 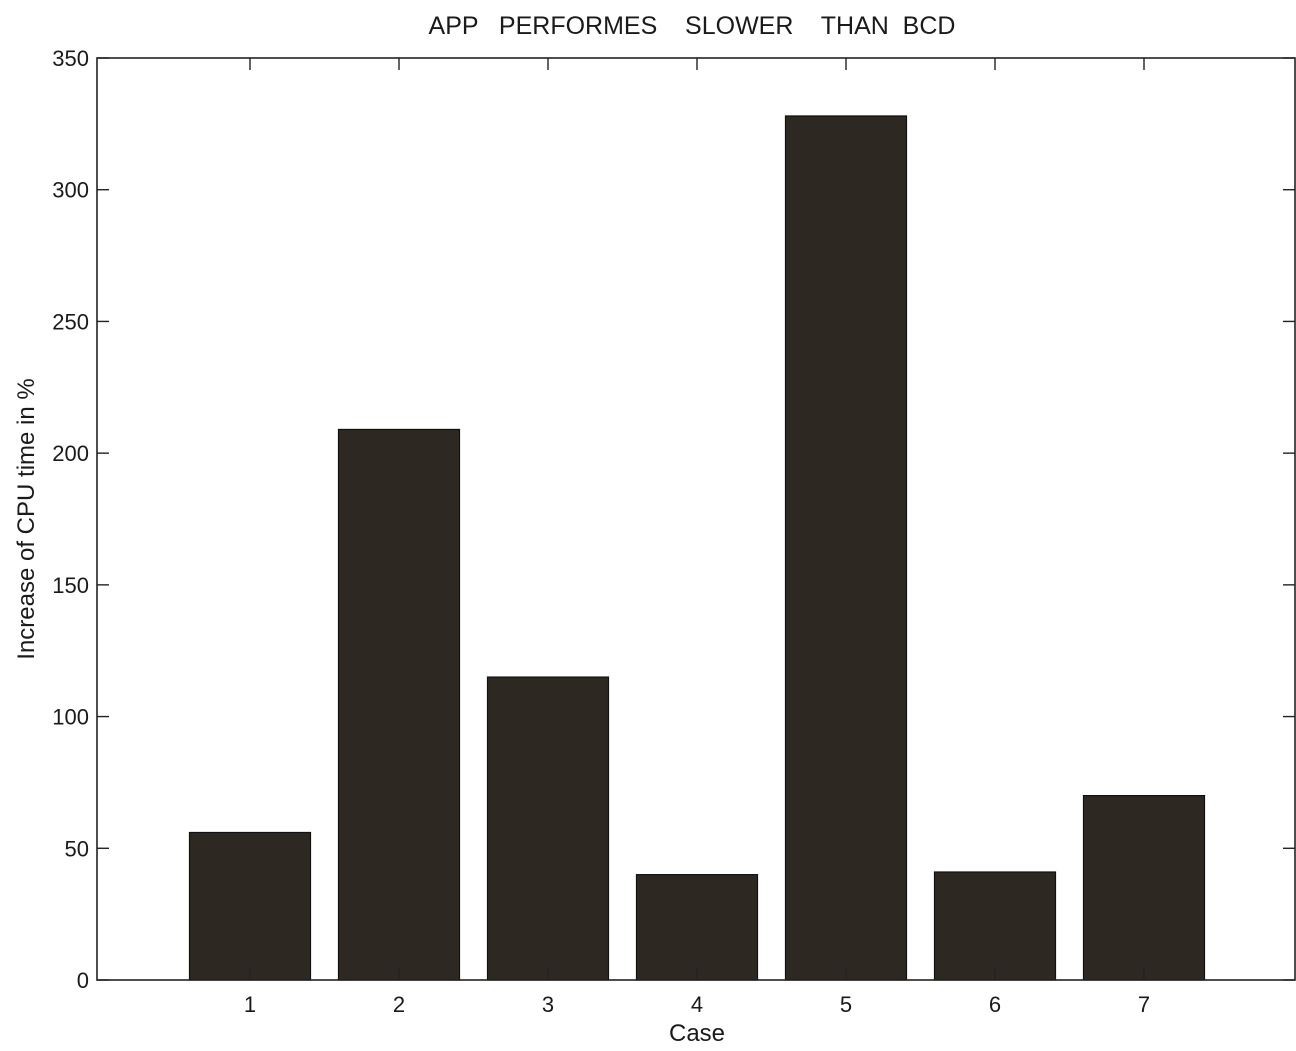 I want to click on y-tick-labels: 0 50 100 150 200 250 300 350, so click(x=70, y=519).